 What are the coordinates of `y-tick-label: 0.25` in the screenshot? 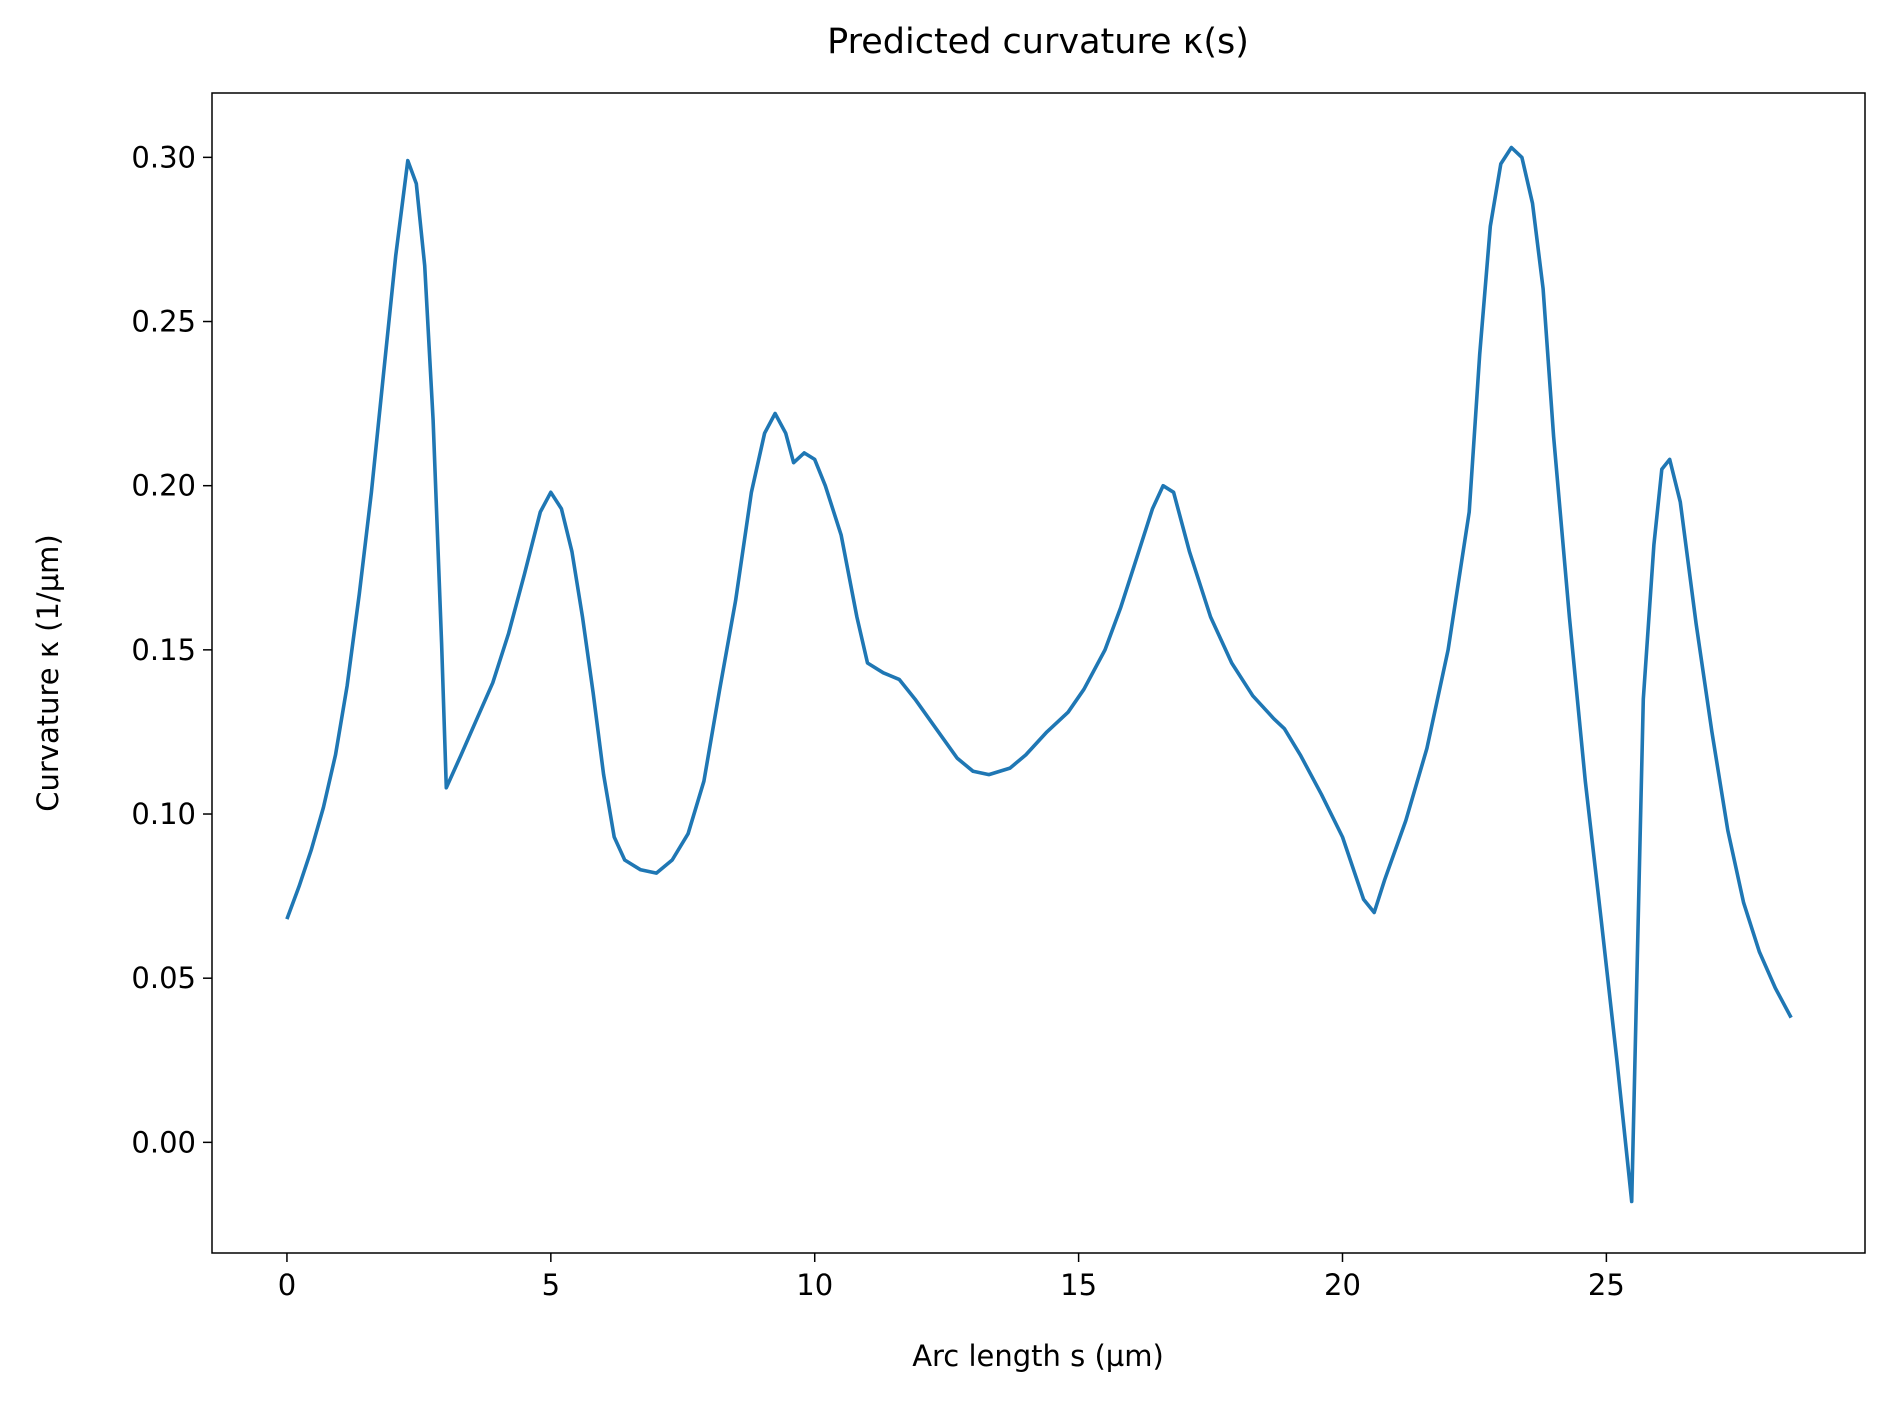 It's located at (163, 322).